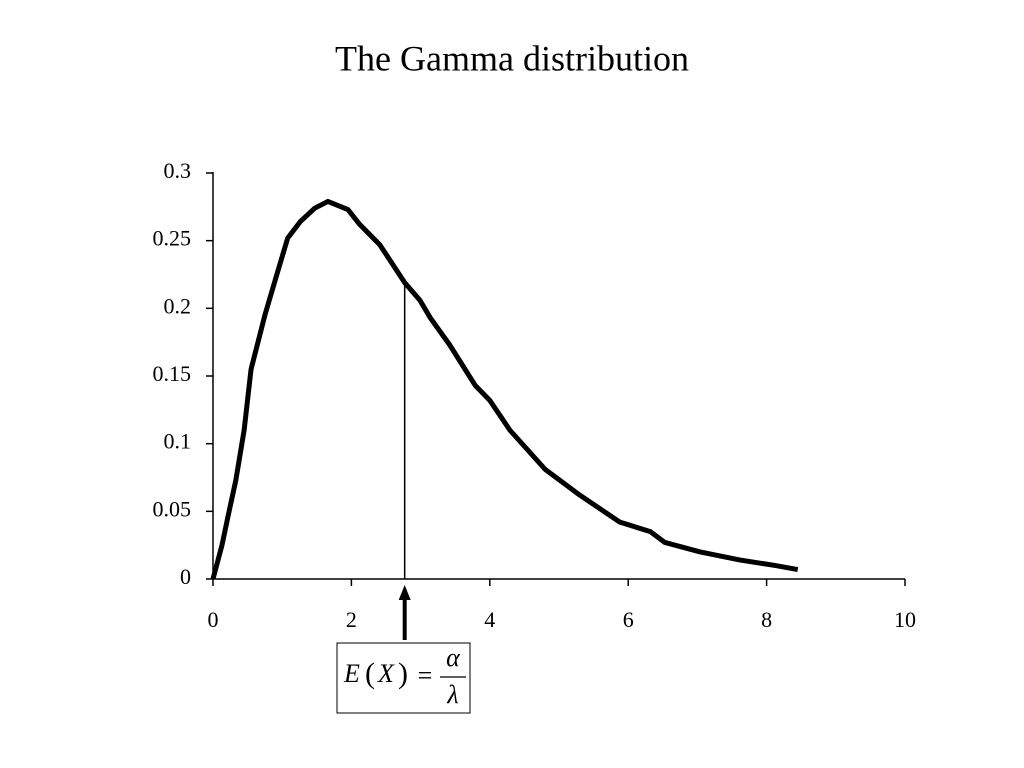 The image size is (1024, 768). I want to click on y-tick-label: 0, so click(185, 576).